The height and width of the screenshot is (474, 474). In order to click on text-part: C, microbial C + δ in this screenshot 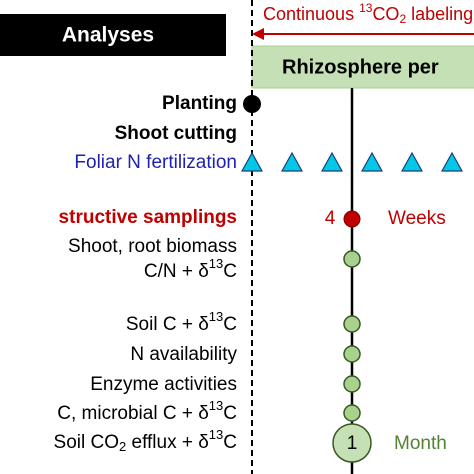, I will do `click(133, 413)`.